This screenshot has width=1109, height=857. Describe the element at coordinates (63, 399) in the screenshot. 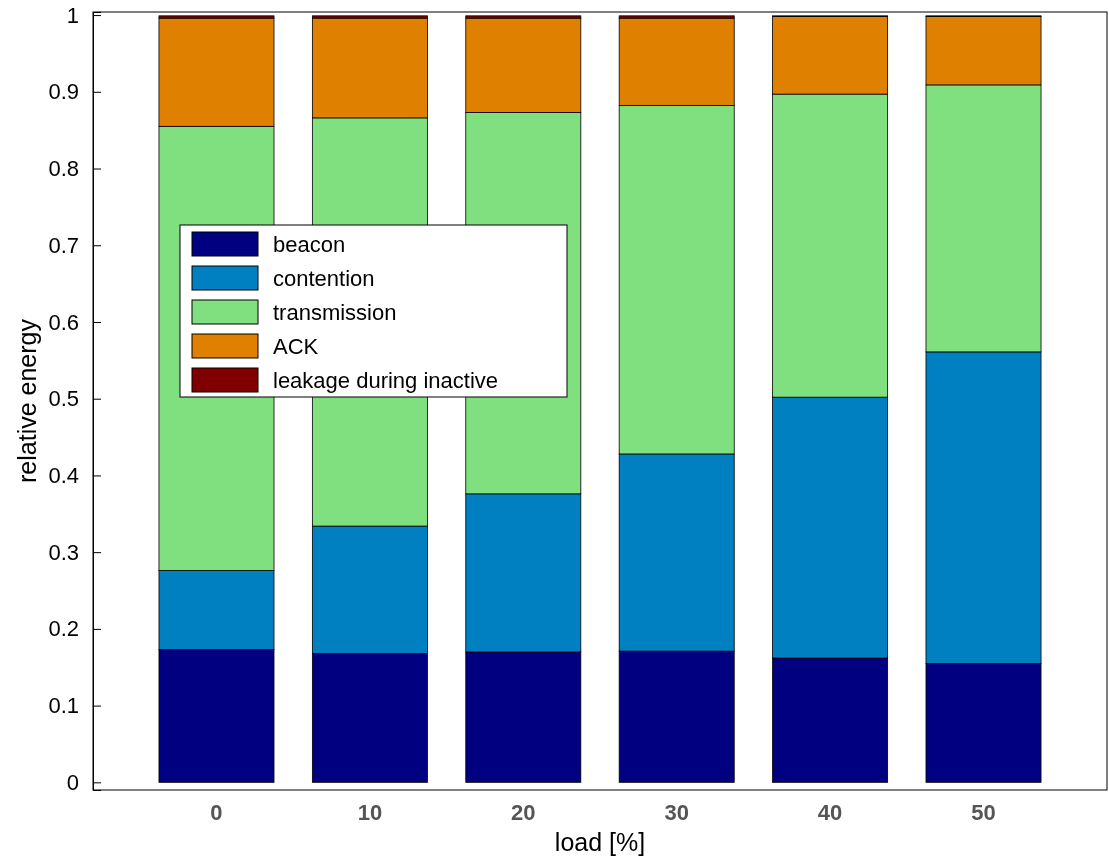

I see `y-tick-label: 0.5` at that location.